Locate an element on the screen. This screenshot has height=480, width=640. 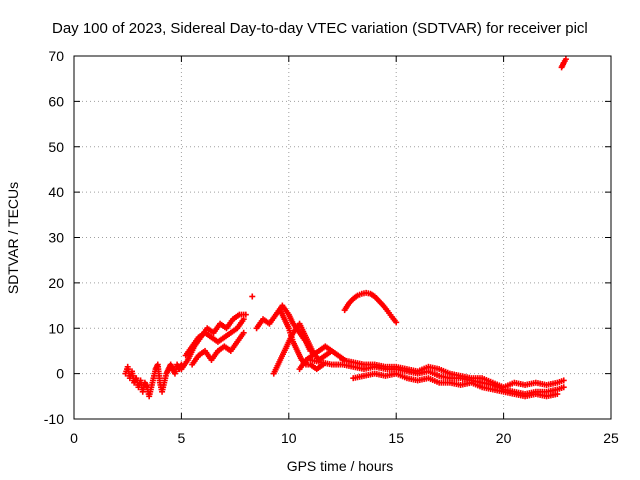
x-tick-label: 0 is located at coordinates (74, 438).